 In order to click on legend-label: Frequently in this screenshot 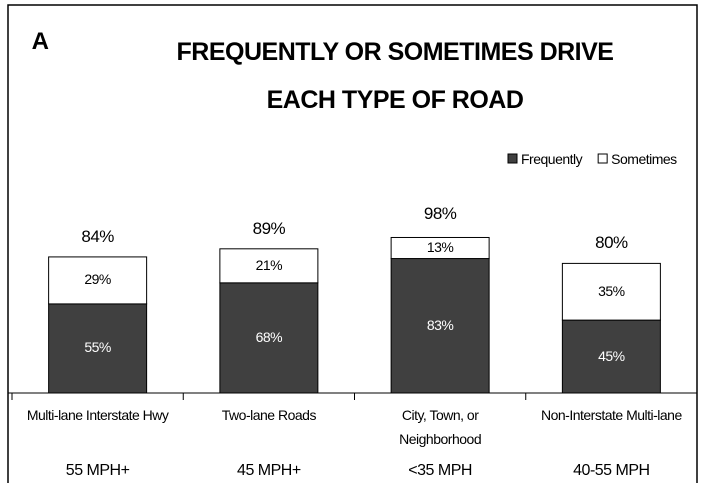, I will do `click(552, 159)`.